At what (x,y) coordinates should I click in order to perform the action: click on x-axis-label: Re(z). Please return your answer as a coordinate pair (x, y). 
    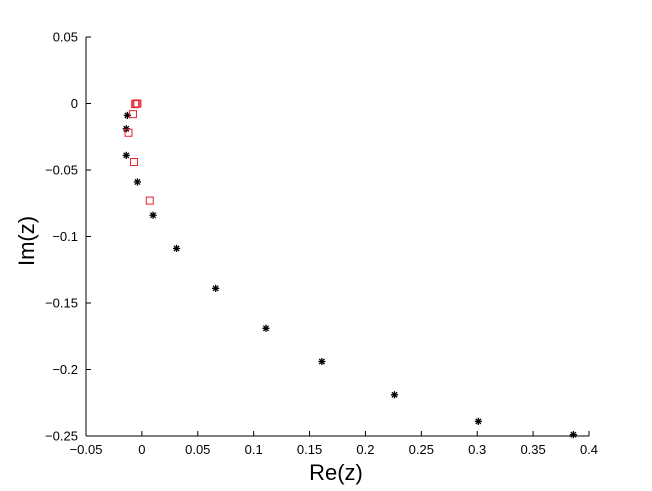
    Looking at the image, I should click on (336, 472).